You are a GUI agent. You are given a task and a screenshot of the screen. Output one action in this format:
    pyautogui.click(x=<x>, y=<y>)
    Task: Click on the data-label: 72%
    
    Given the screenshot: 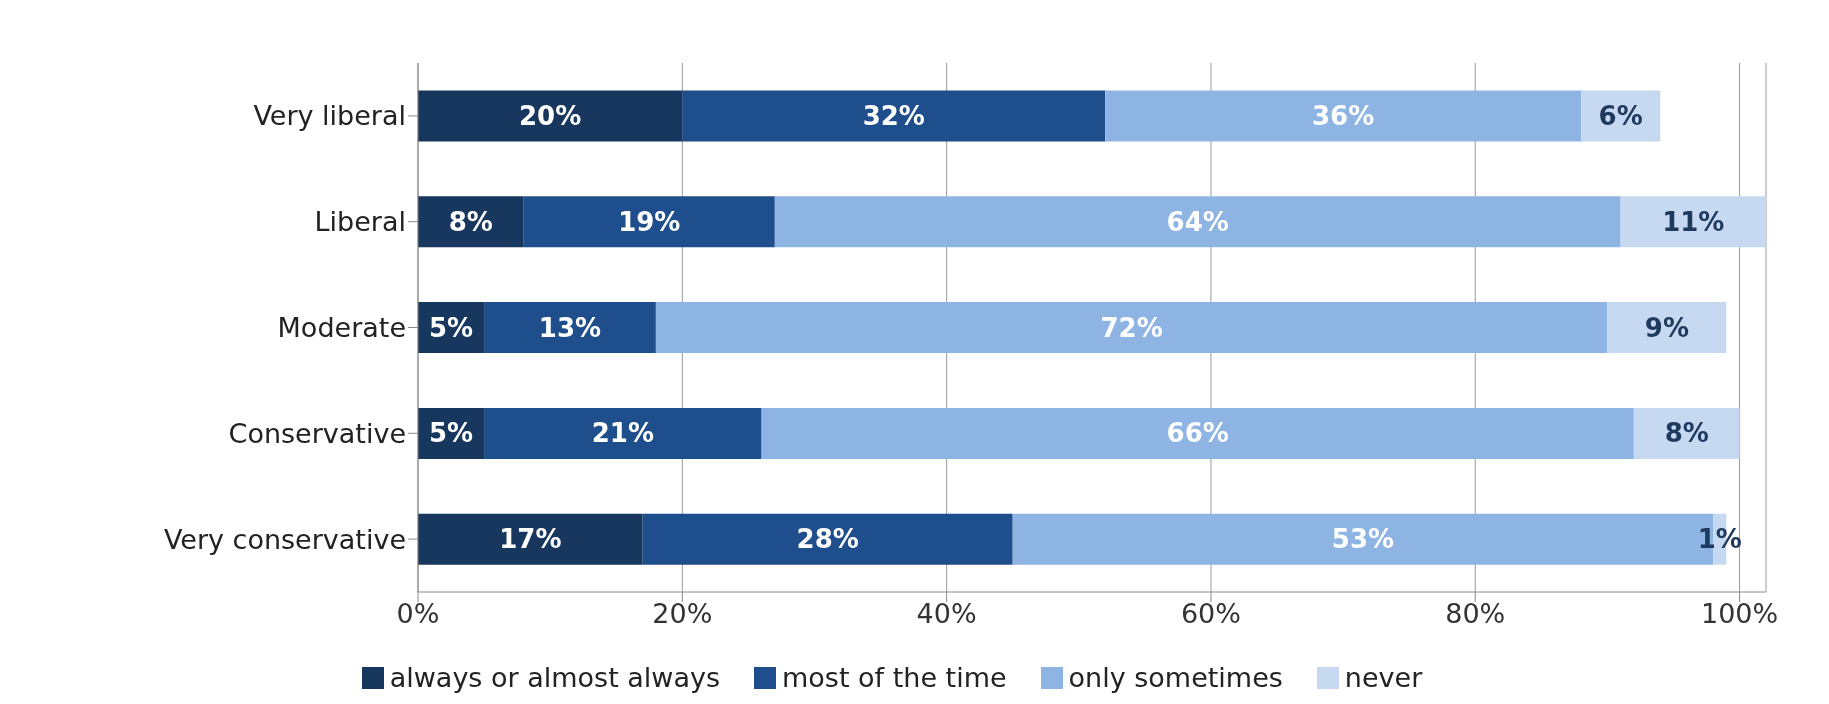 What is the action you would take?
    pyautogui.click(x=1131, y=327)
    